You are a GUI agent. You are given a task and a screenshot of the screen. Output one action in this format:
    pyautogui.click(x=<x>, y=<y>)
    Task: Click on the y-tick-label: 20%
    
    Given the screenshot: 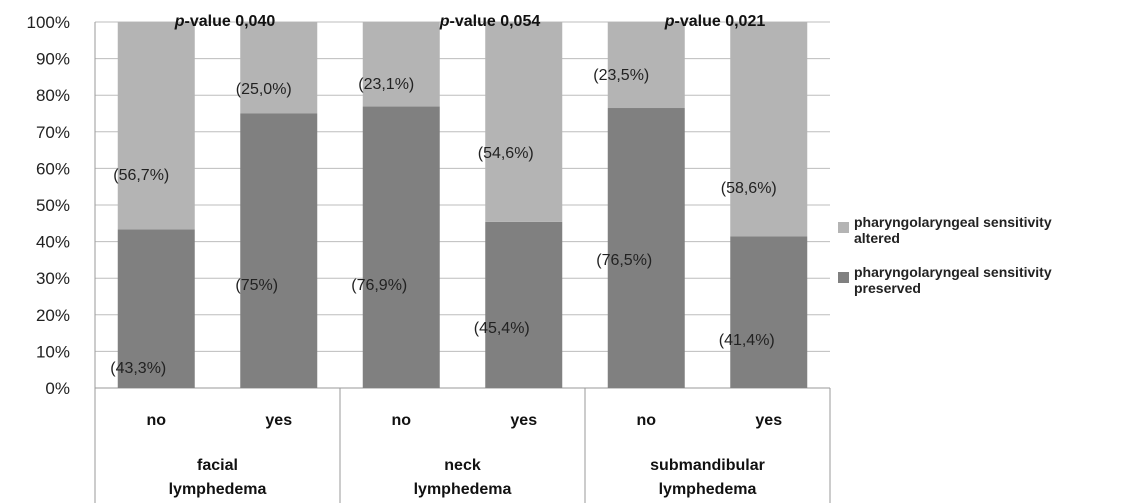 What is the action you would take?
    pyautogui.click(x=53, y=315)
    